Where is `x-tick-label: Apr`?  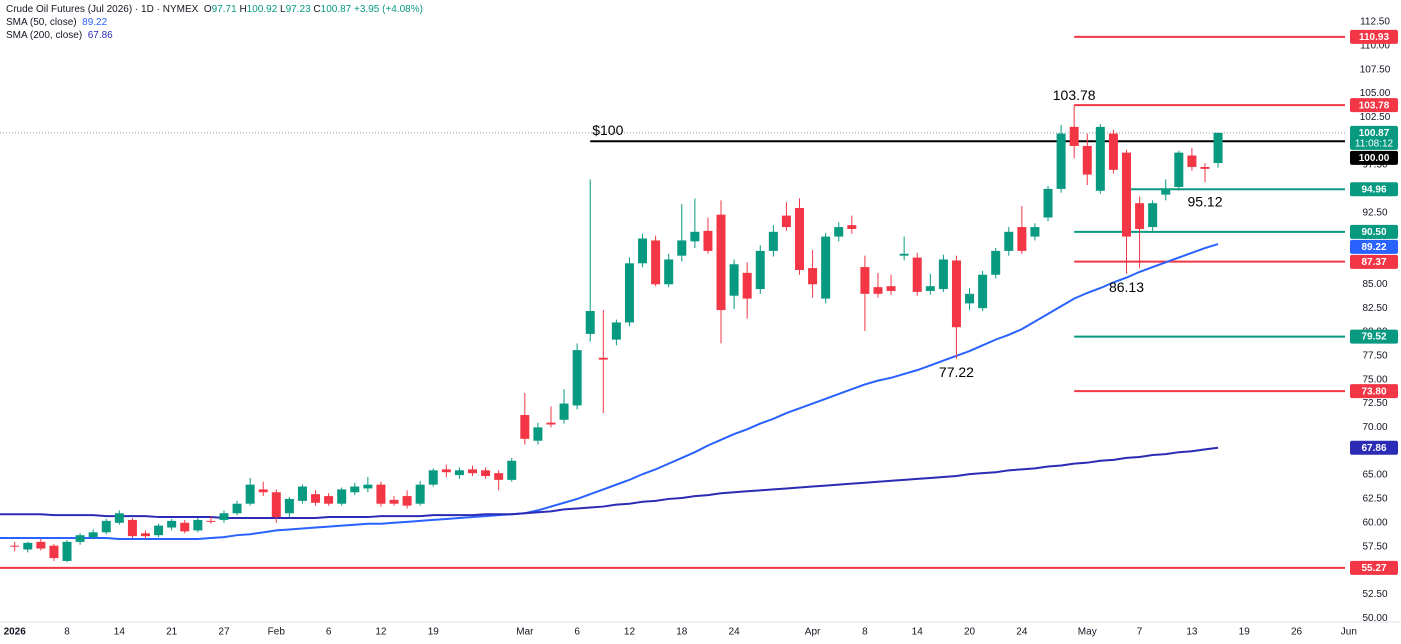
x-tick-label: Apr is located at coordinates (813, 632).